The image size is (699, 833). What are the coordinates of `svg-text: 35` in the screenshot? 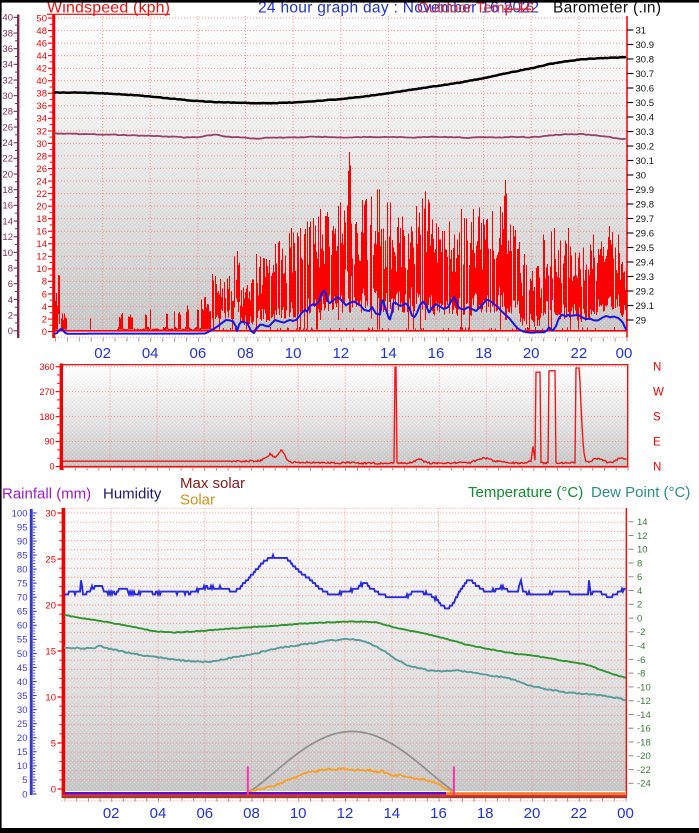 It's located at (22, 696).